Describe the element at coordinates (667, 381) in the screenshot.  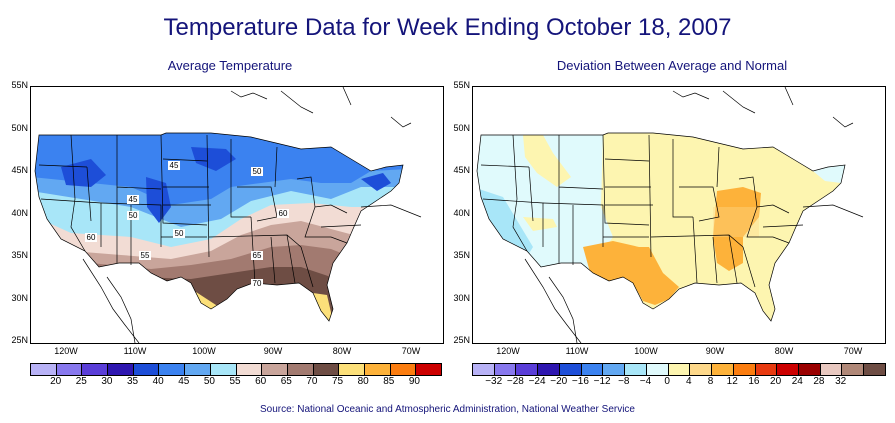
I see `legend-label: 0` at that location.